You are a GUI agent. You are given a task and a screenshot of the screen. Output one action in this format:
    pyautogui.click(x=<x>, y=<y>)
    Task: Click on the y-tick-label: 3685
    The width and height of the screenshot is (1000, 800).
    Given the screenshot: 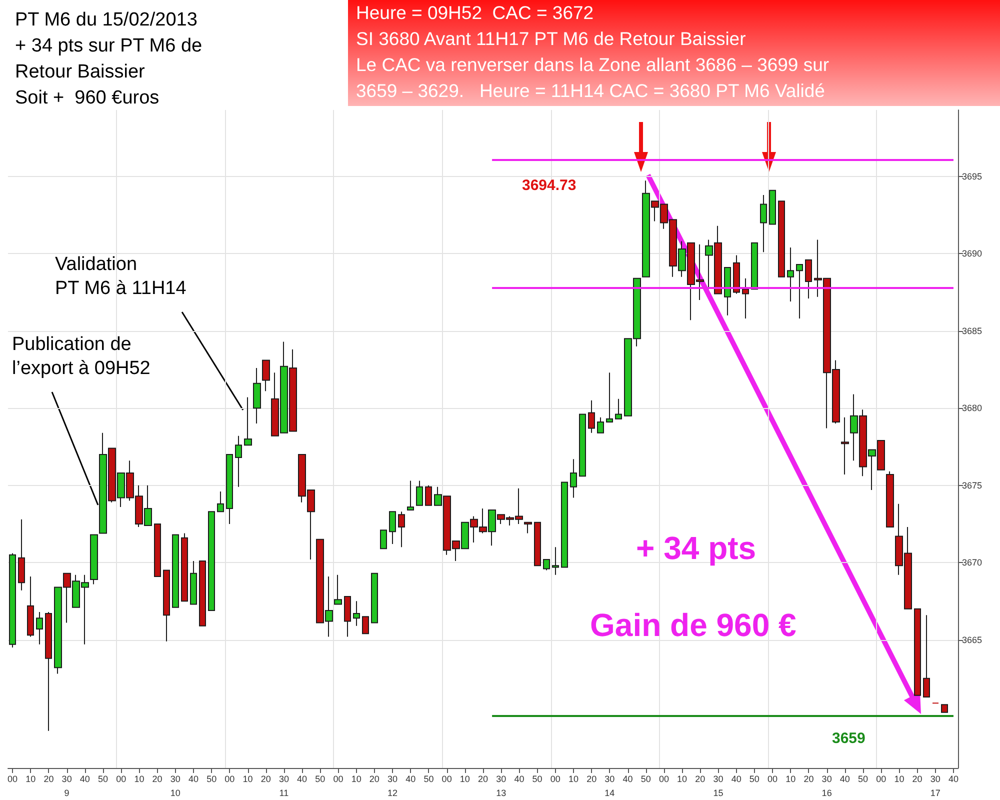 What is the action you would take?
    pyautogui.click(x=972, y=331)
    